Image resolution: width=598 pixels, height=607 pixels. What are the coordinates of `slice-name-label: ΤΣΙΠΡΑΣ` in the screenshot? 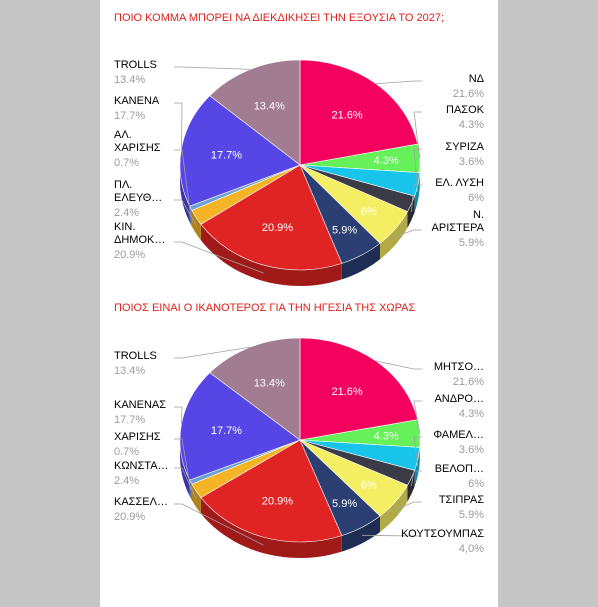 It's located at (461, 500).